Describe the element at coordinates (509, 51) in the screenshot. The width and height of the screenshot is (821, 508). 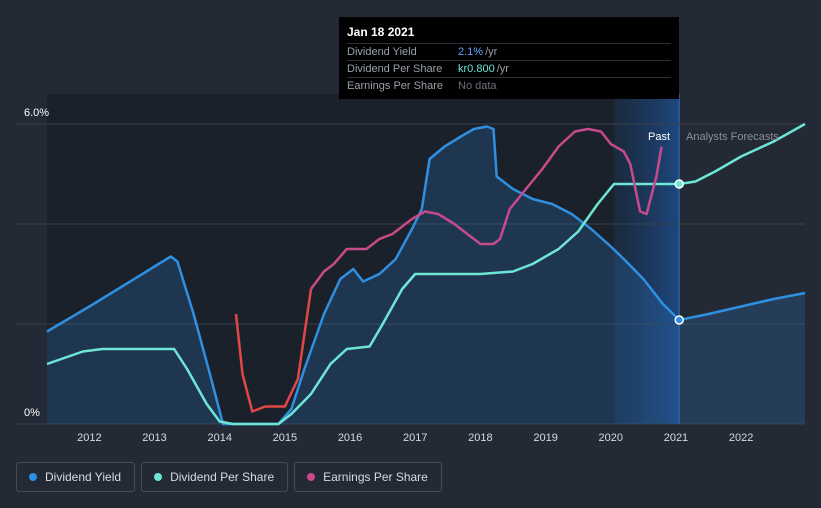
I see `tooltip-row-dividend-yield: Dividend Yield 2.1% /yr` at that location.